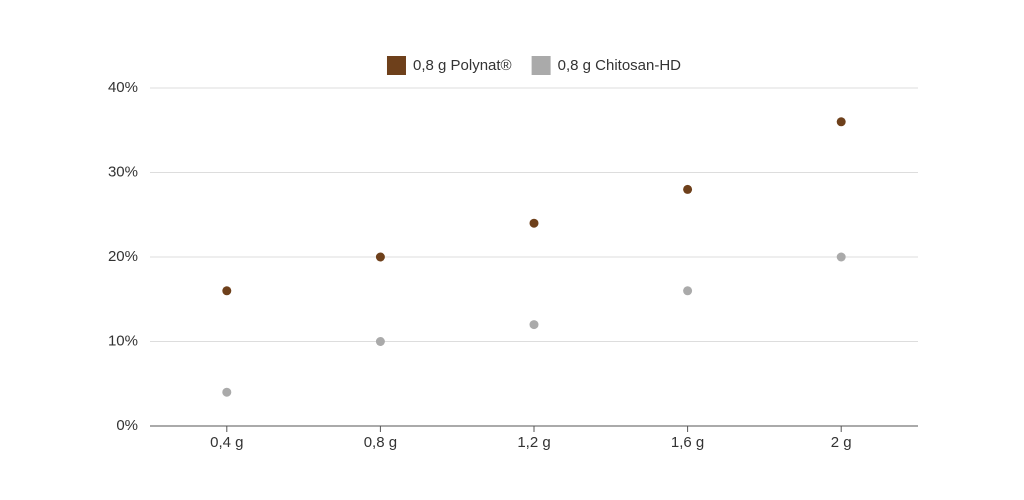 The image size is (1024, 500). What do you see at coordinates (841, 442) in the screenshot?
I see `x-tick-label: 2 g` at bounding box center [841, 442].